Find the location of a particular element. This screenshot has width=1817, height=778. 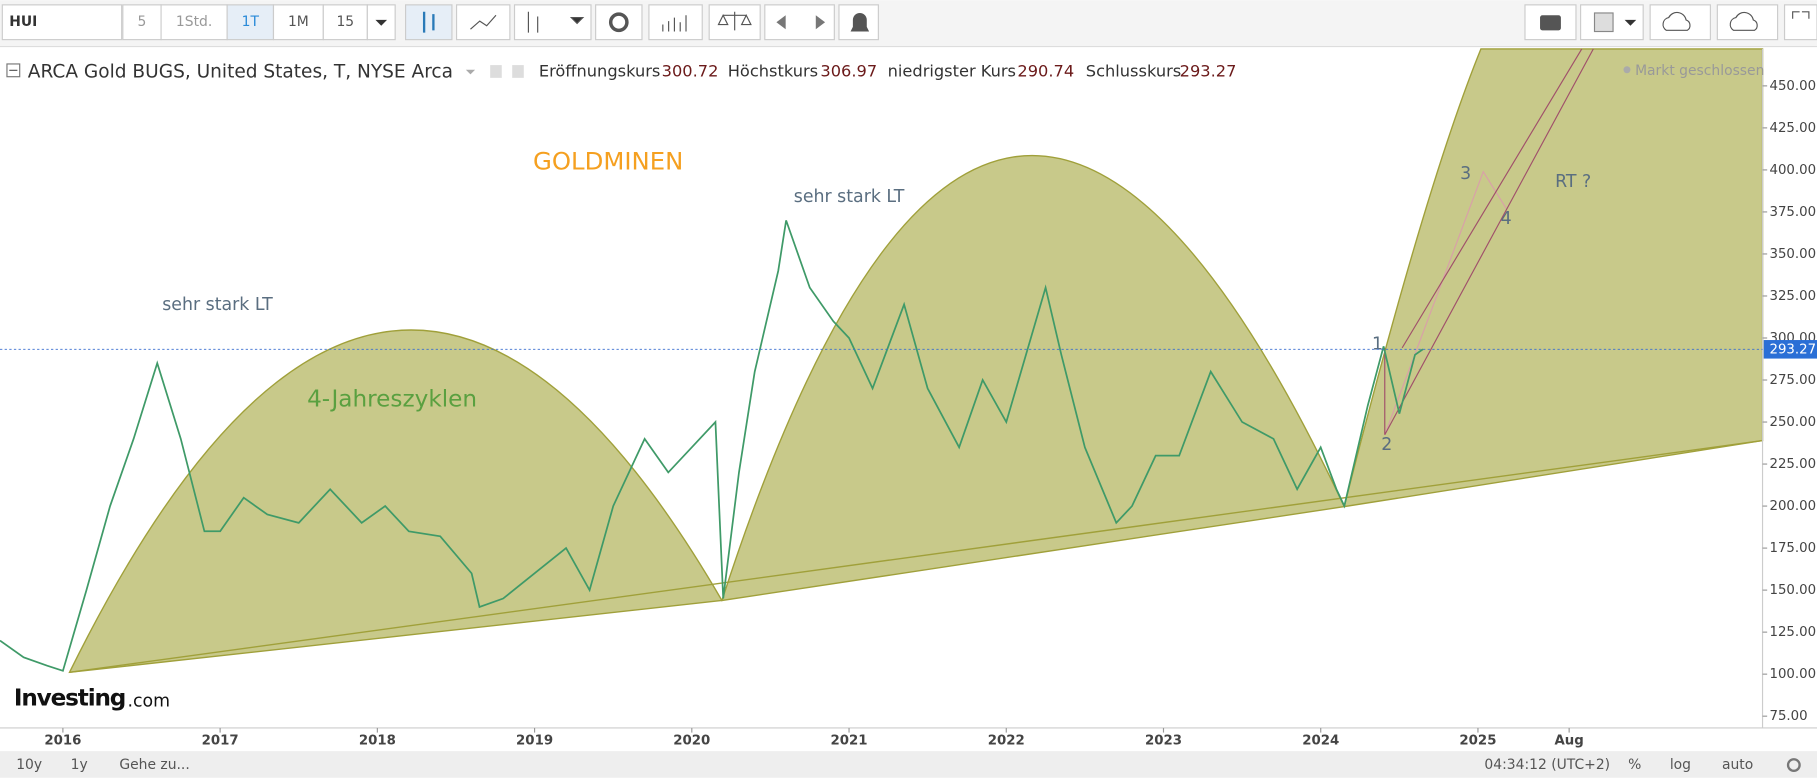

load-button is located at coordinates (1680, 22).